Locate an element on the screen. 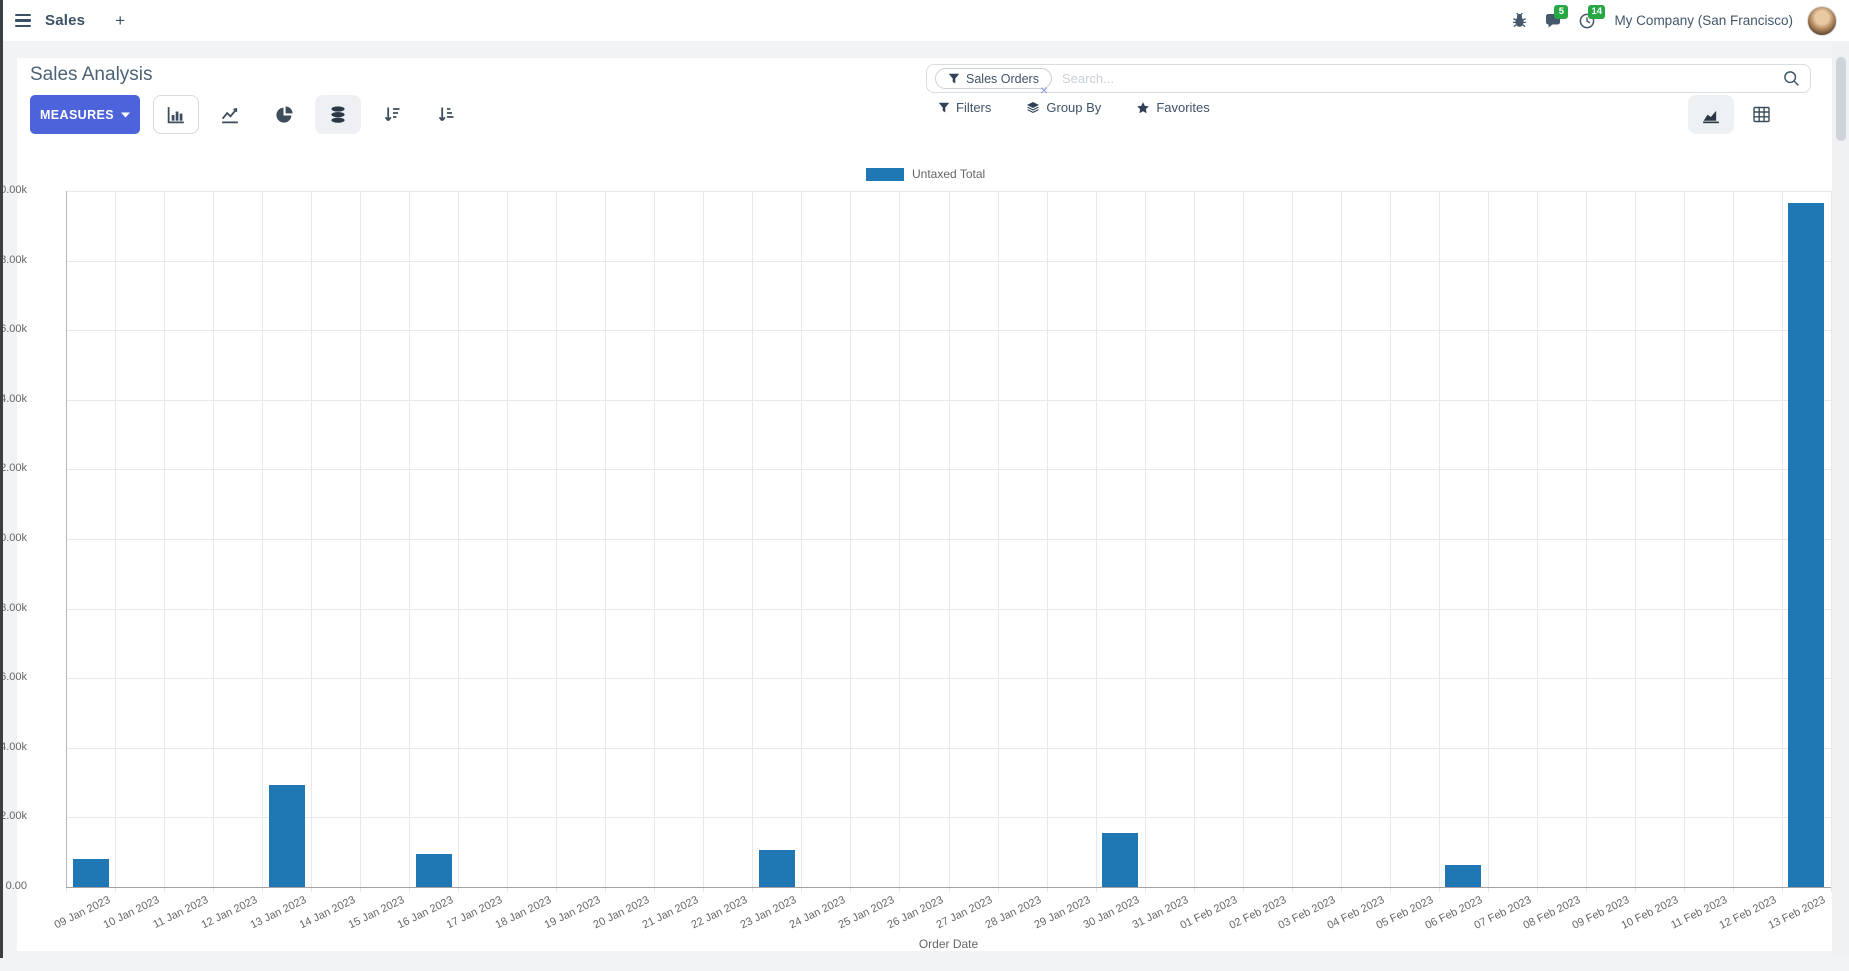 The height and width of the screenshot is (971, 1849). x-axis-line is located at coordinates (948, 887).